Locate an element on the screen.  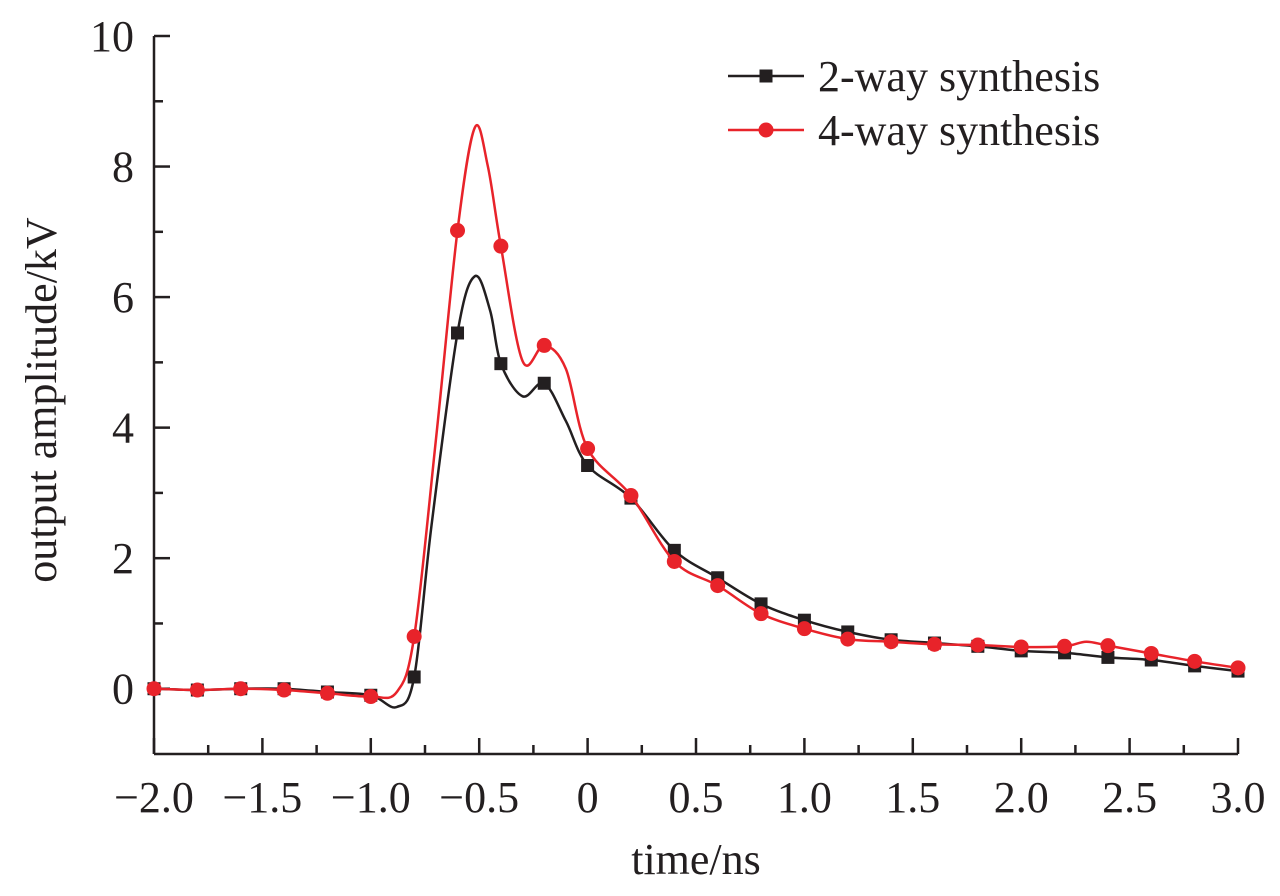
x-tick-label: 1.0 is located at coordinates (804, 797).